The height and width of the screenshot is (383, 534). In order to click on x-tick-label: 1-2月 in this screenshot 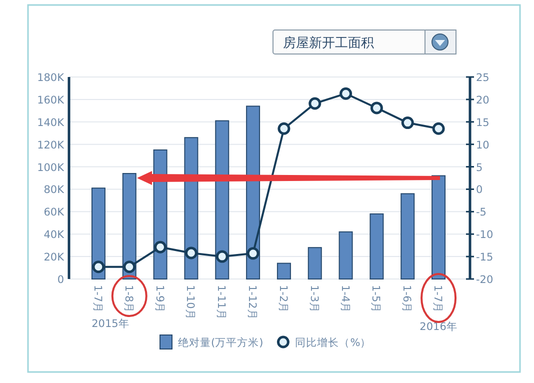, I will do `click(282, 299)`.